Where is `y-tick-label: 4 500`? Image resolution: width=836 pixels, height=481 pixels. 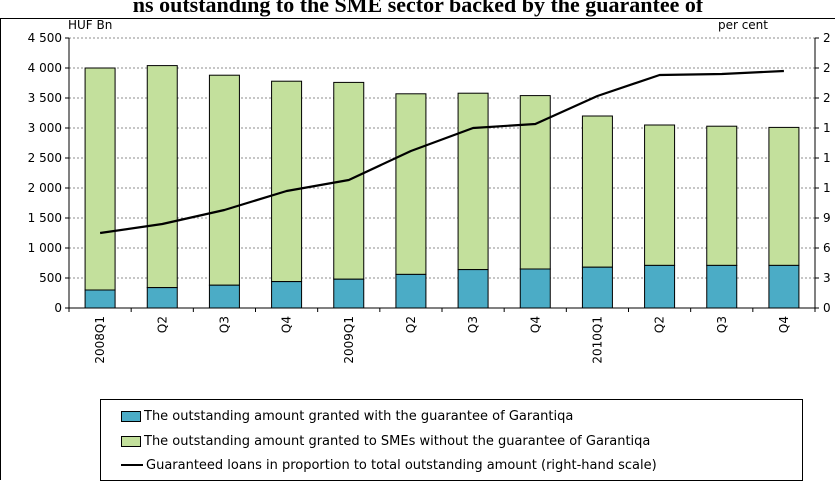
y-tick-label: 4 500 is located at coordinates (45, 38).